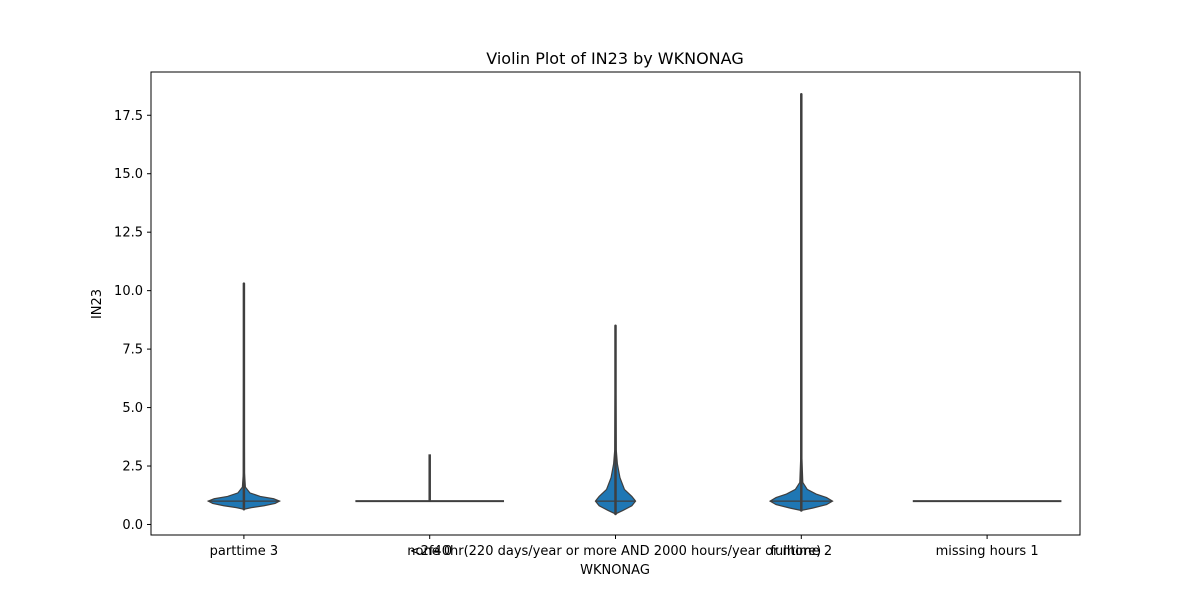  I want to click on y-axis: 0.0 2.5 5.0 7.5 10.0 12.5 15.0 17.5, so click(132, 321).